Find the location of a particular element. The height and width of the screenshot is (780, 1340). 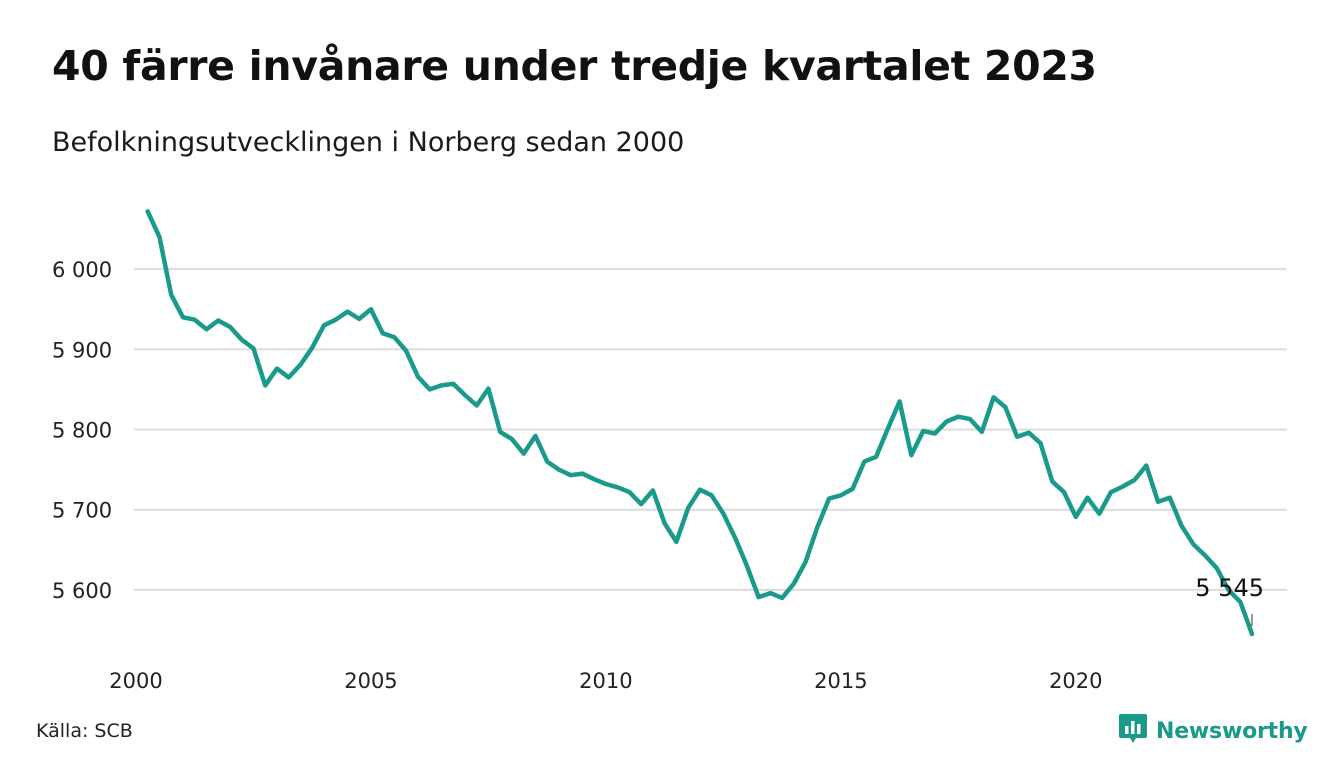

x-tick-label: 2015 is located at coordinates (840, 681).